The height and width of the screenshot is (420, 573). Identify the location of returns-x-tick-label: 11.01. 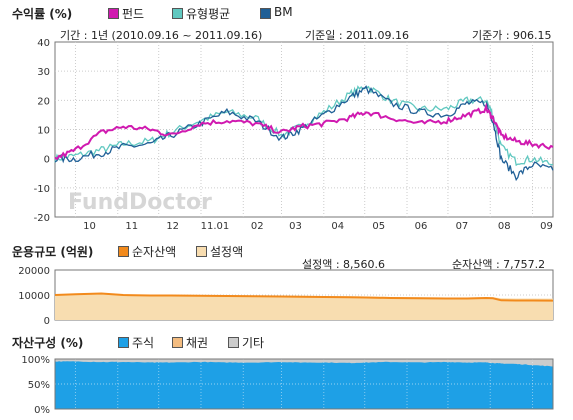
(215, 226).